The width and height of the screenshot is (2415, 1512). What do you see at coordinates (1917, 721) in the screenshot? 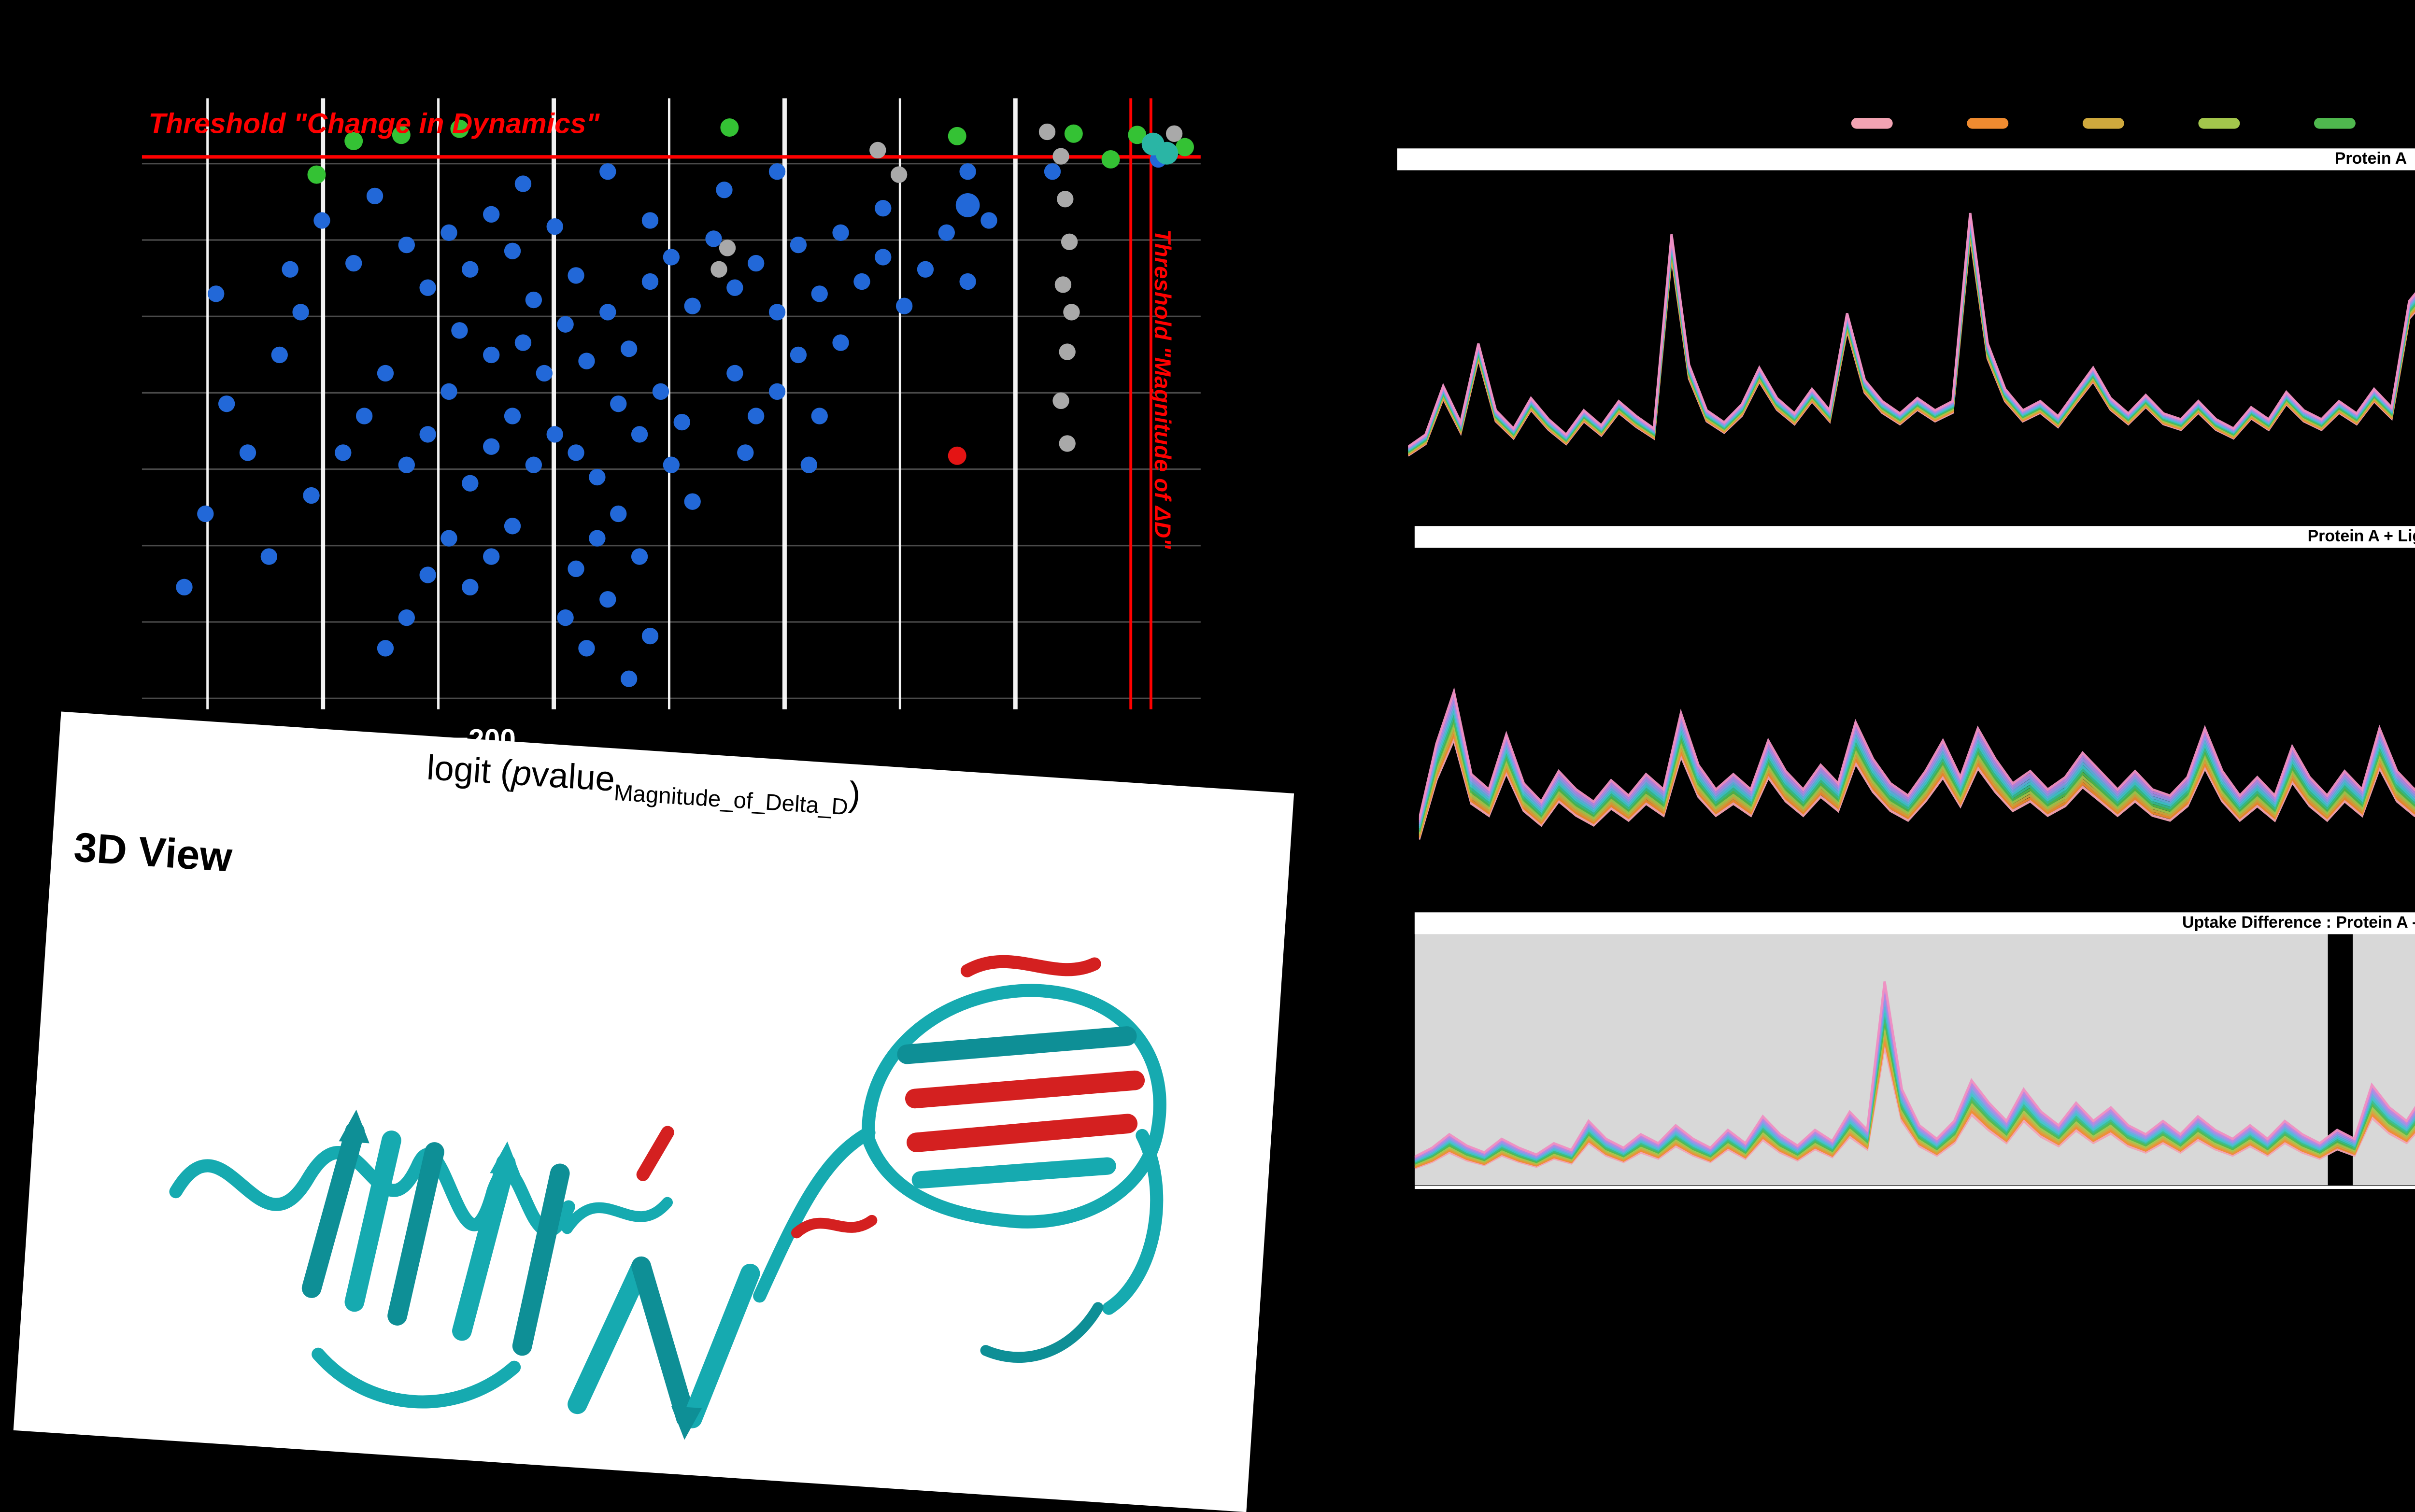
I see `uptake-plot-protein-a-ligand` at bounding box center [1917, 721].